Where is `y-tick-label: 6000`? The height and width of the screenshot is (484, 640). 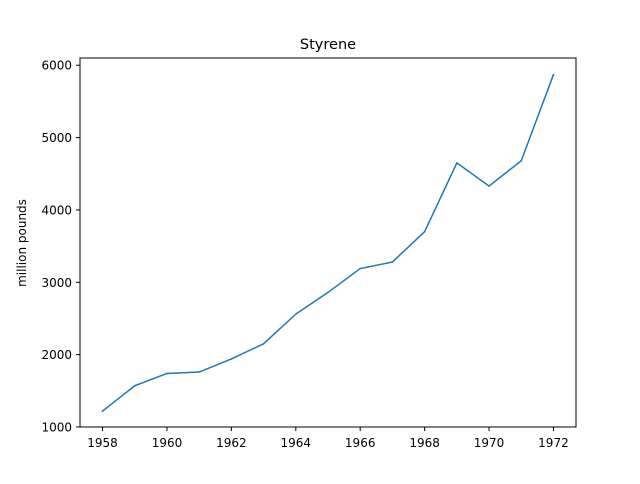
y-tick-label: 6000 is located at coordinates (56, 66).